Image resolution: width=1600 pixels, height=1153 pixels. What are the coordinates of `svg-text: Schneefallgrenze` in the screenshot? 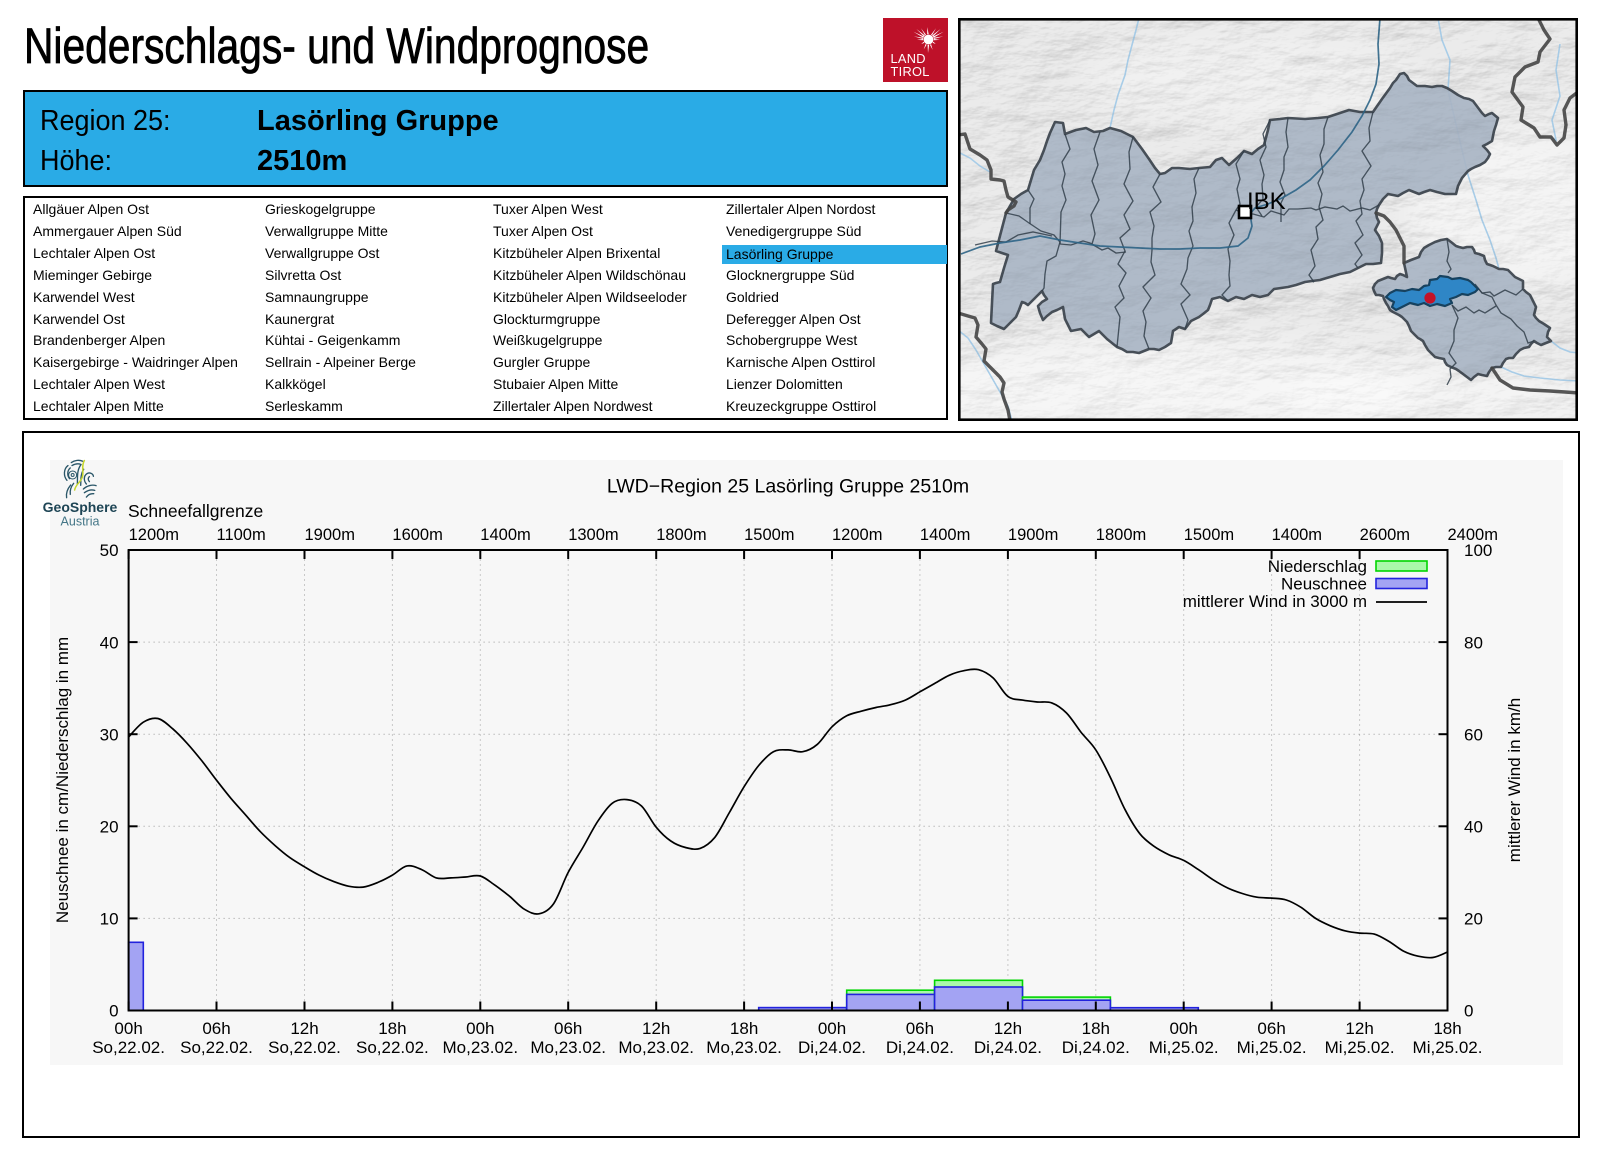 It's located at (195, 511).